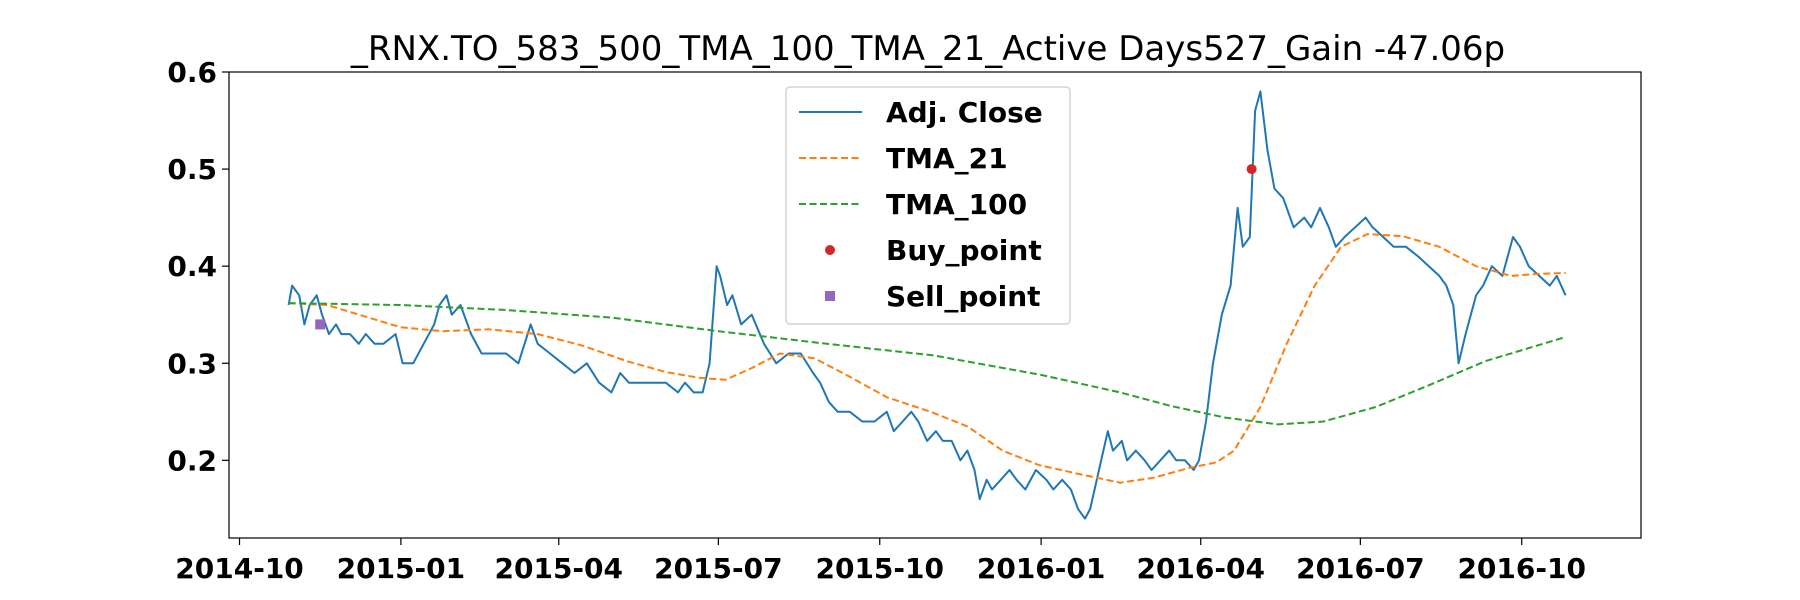 The height and width of the screenshot is (600, 1800). What do you see at coordinates (239, 568) in the screenshot?
I see `x-tick-label: 2014-10` at bounding box center [239, 568].